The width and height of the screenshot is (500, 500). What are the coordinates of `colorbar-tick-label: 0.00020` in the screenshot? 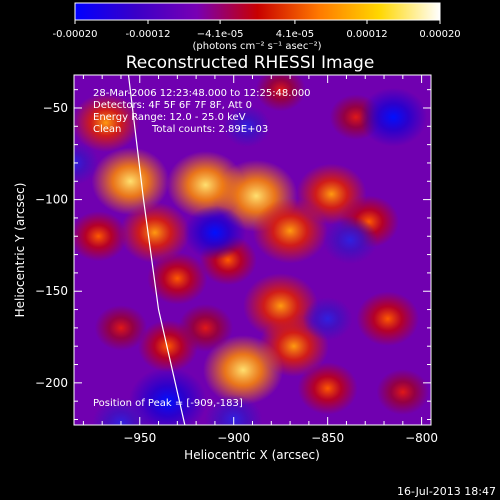 It's located at (439, 34).